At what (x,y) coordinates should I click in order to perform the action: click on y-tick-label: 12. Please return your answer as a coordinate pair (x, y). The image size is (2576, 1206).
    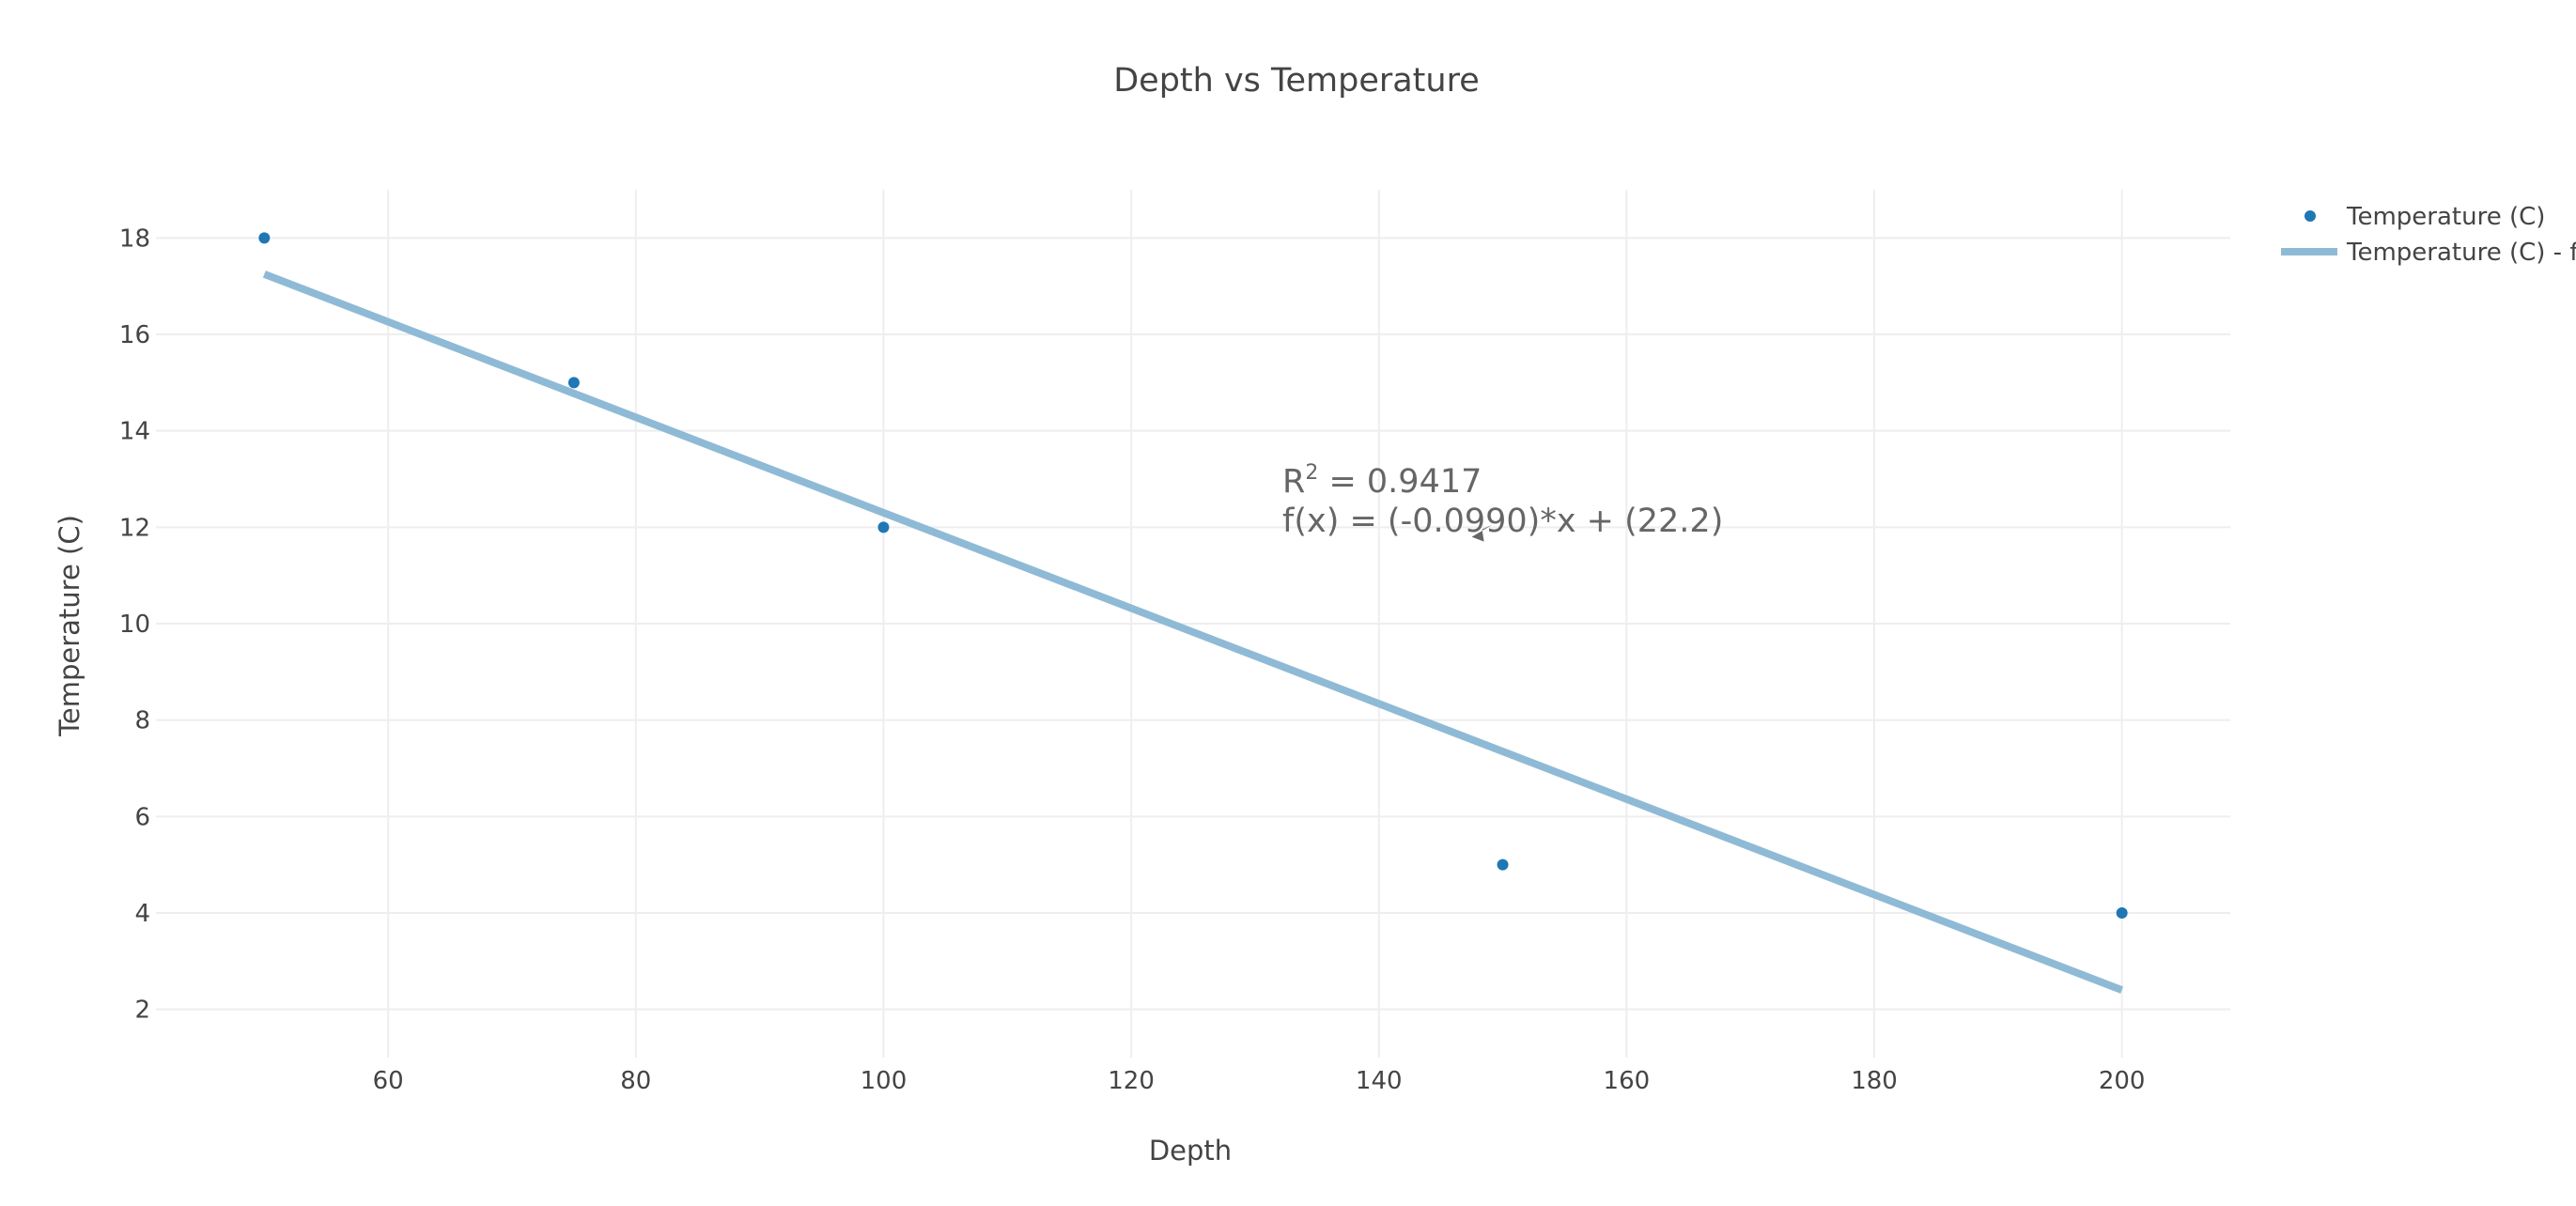
    Looking at the image, I should click on (135, 528).